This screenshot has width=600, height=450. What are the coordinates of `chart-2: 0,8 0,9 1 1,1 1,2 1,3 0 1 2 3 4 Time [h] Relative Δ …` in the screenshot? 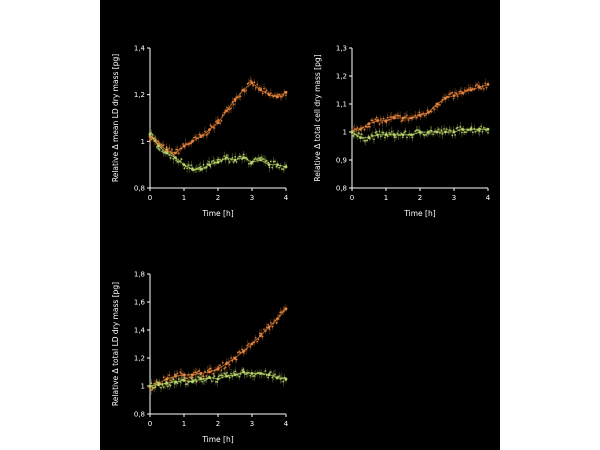 It's located at (402, 132).